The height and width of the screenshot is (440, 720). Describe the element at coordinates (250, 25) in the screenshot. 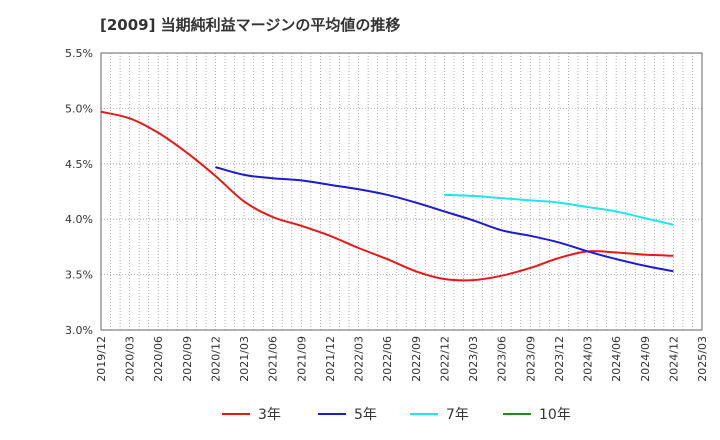

I see `chart-title: [2009] 当期純利益マージンの平均値の推移` at that location.